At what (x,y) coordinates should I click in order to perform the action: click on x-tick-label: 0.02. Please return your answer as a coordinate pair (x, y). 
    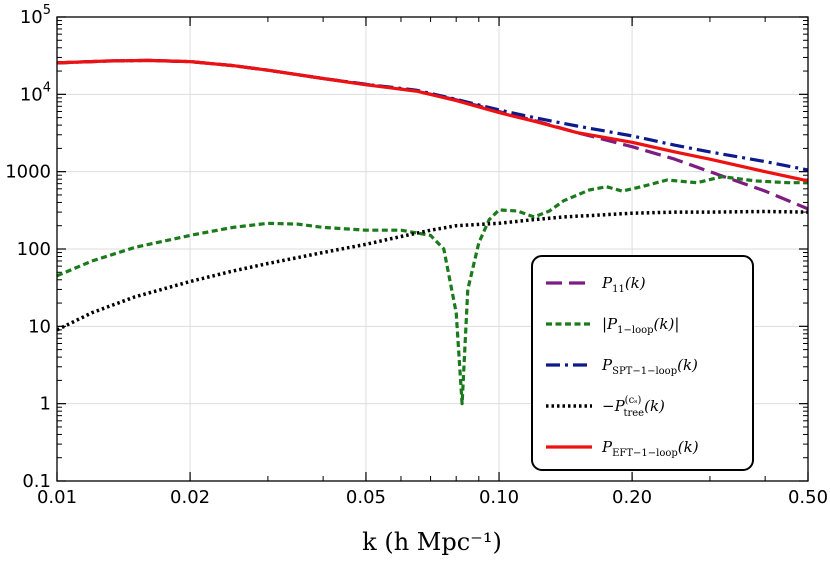
    Looking at the image, I should click on (190, 497).